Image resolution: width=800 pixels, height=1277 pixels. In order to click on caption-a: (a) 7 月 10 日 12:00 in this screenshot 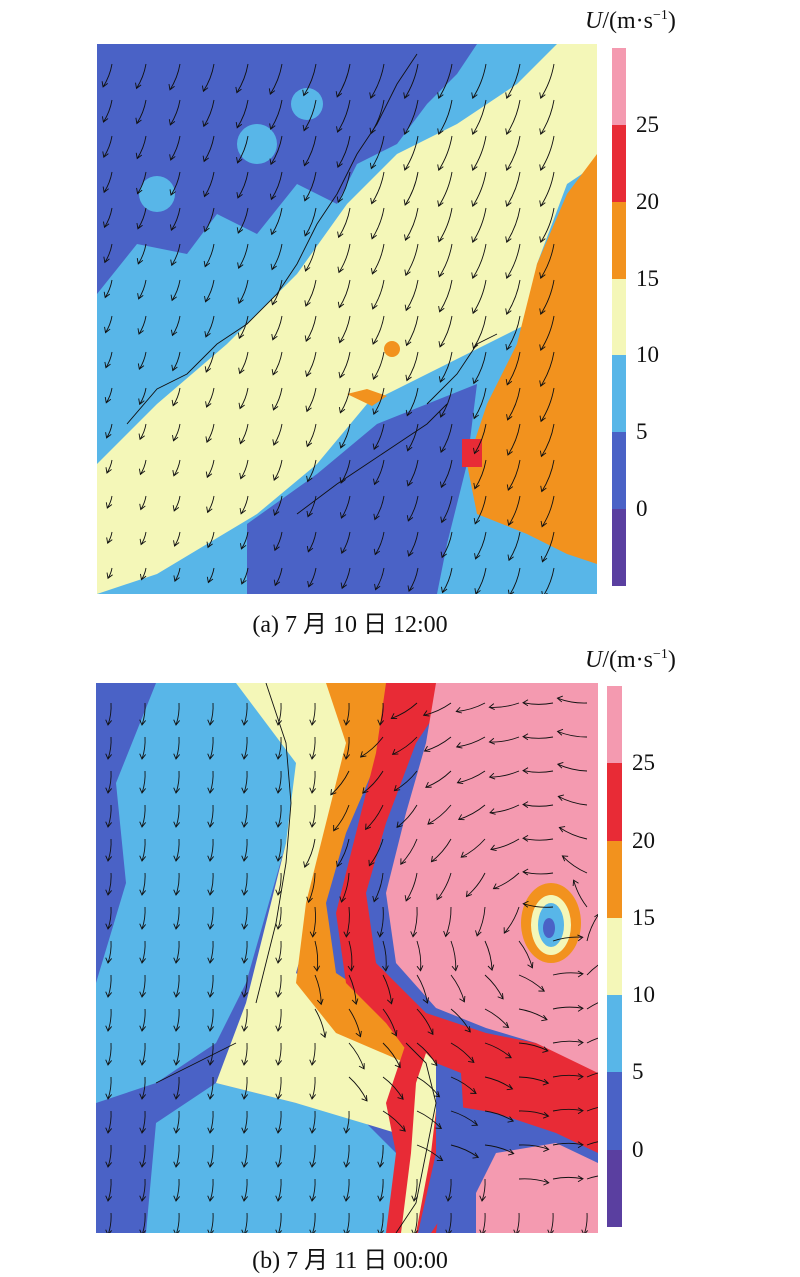, I will do `click(350, 625)`.